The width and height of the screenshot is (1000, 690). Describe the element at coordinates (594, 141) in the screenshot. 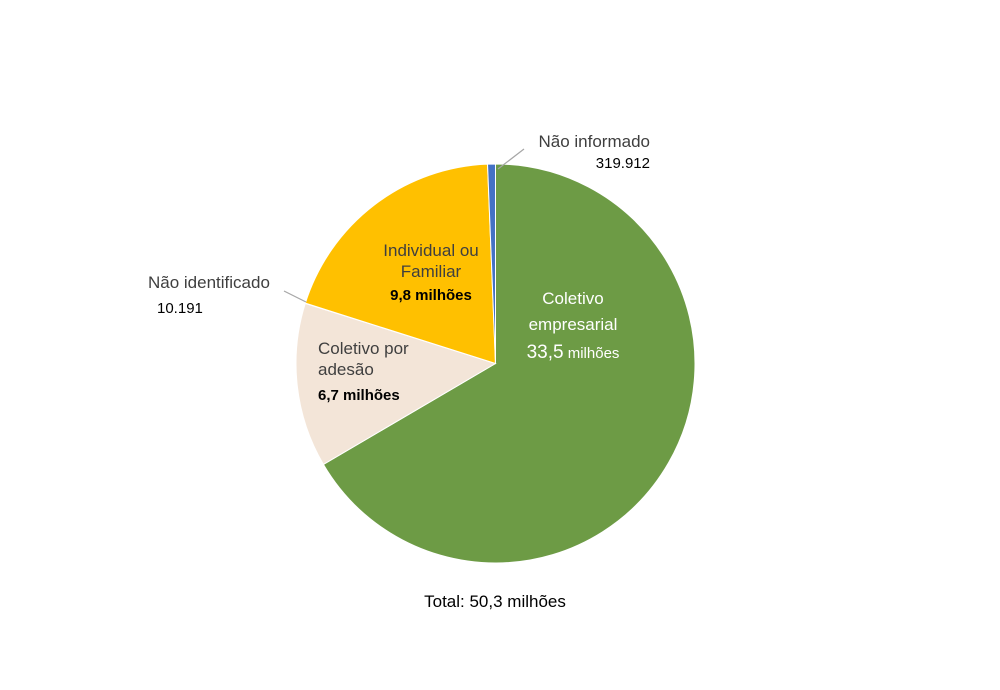

I see `slice-label-nao-informado: Não informado` at that location.